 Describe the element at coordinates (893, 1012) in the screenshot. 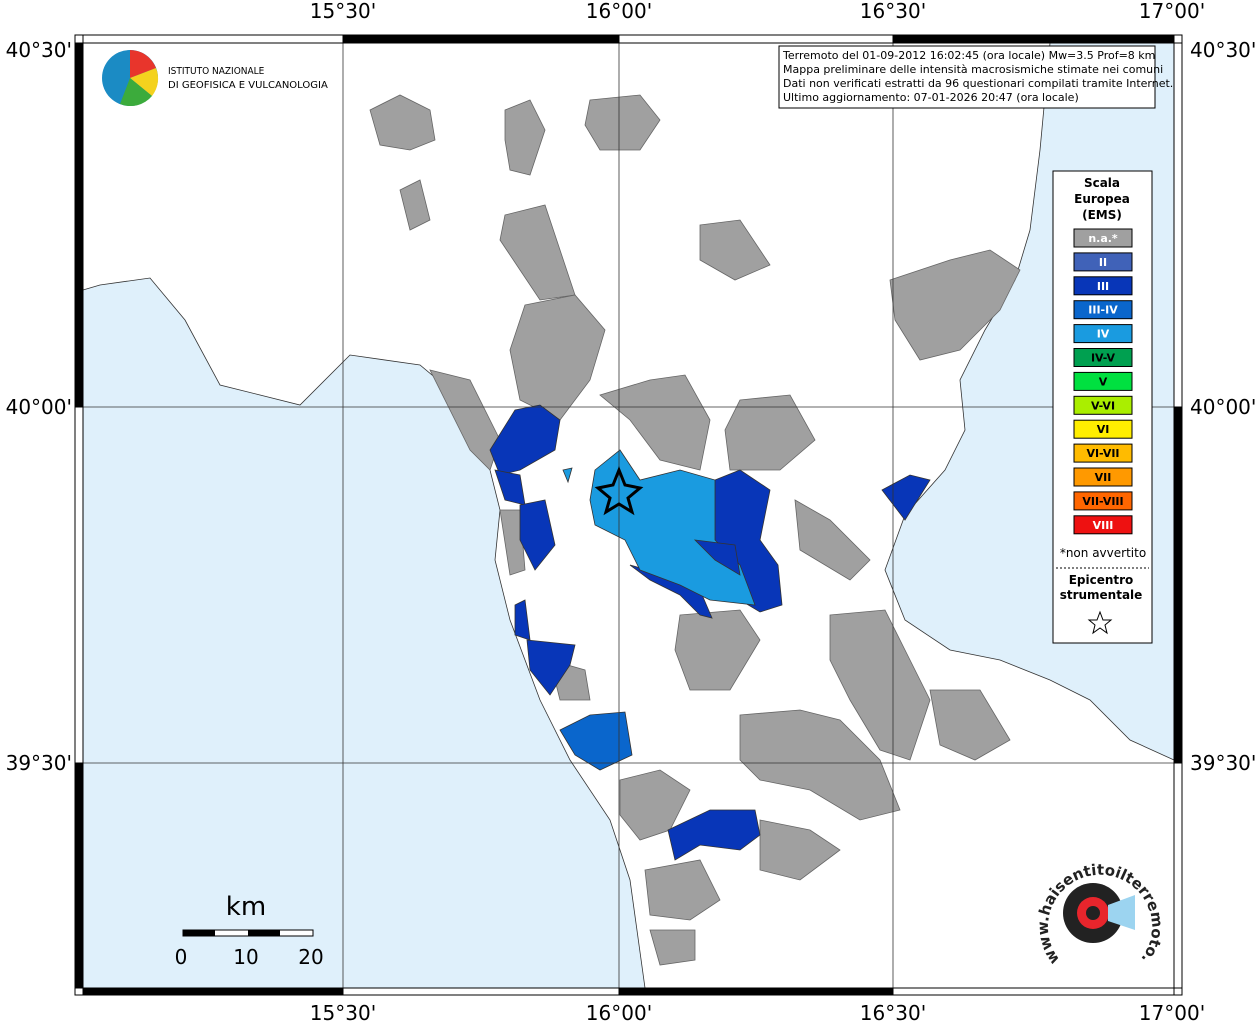

I see `longitude-label: 16°30'` at that location.